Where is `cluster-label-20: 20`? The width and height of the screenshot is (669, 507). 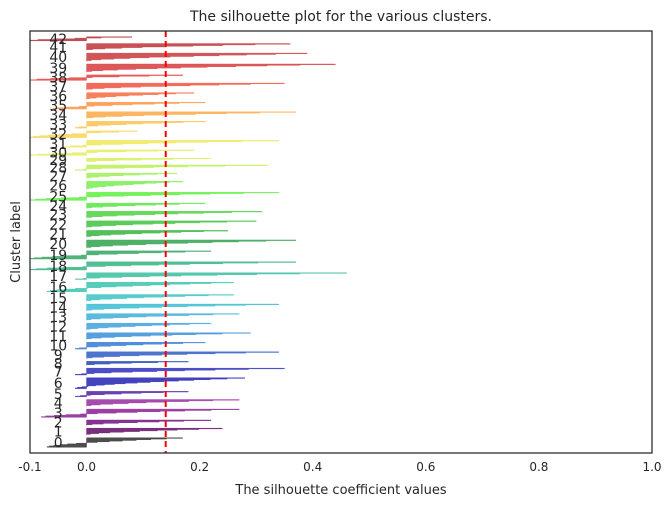
cluster-label-20: 20 is located at coordinates (58, 245).